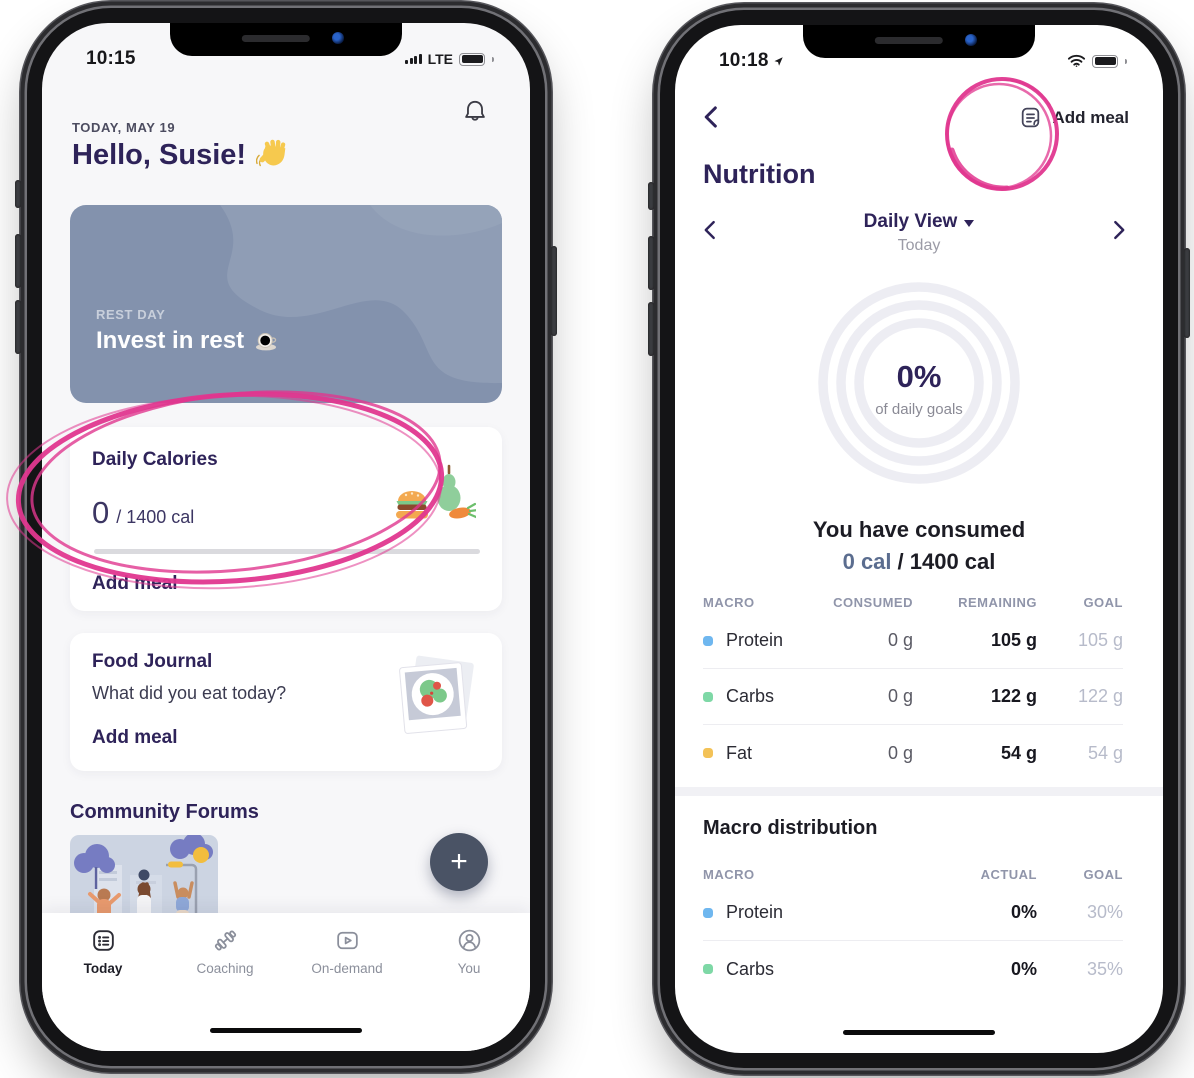 Image resolution: width=1194 pixels, height=1078 pixels. I want to click on community-forums-title: Community Forums, so click(164, 812).